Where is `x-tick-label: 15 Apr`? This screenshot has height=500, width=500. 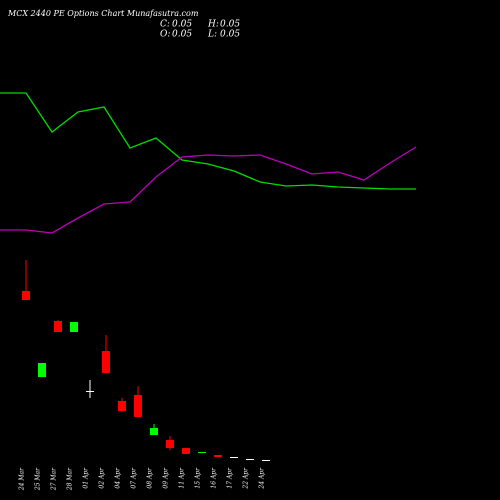
x-tick-label: 15 Apr is located at coordinates (198, 478).